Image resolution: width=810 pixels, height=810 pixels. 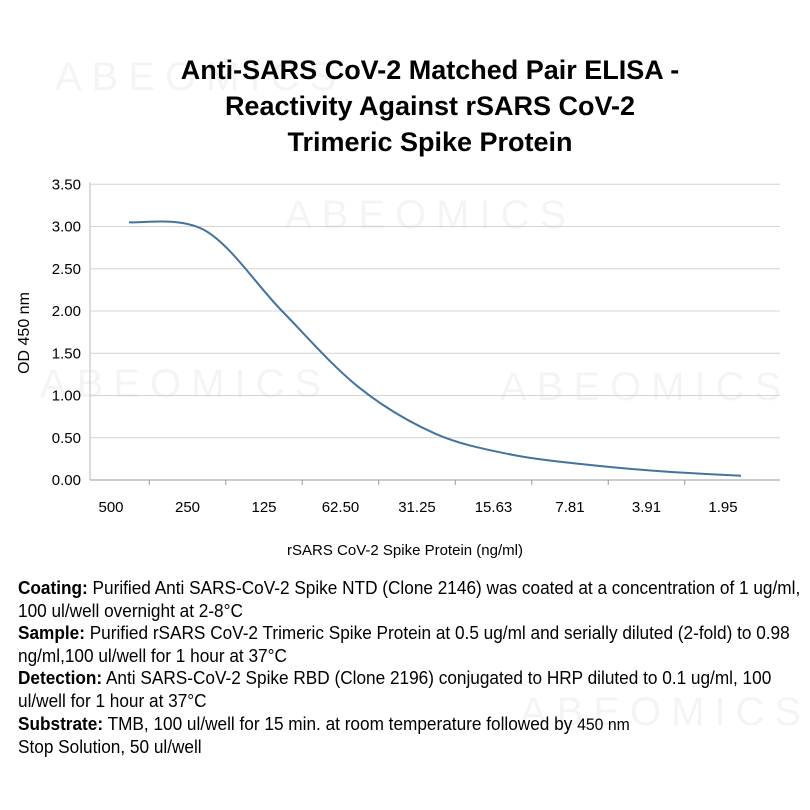 I want to click on y-tick-label: 0.00, so click(x=66, y=480).